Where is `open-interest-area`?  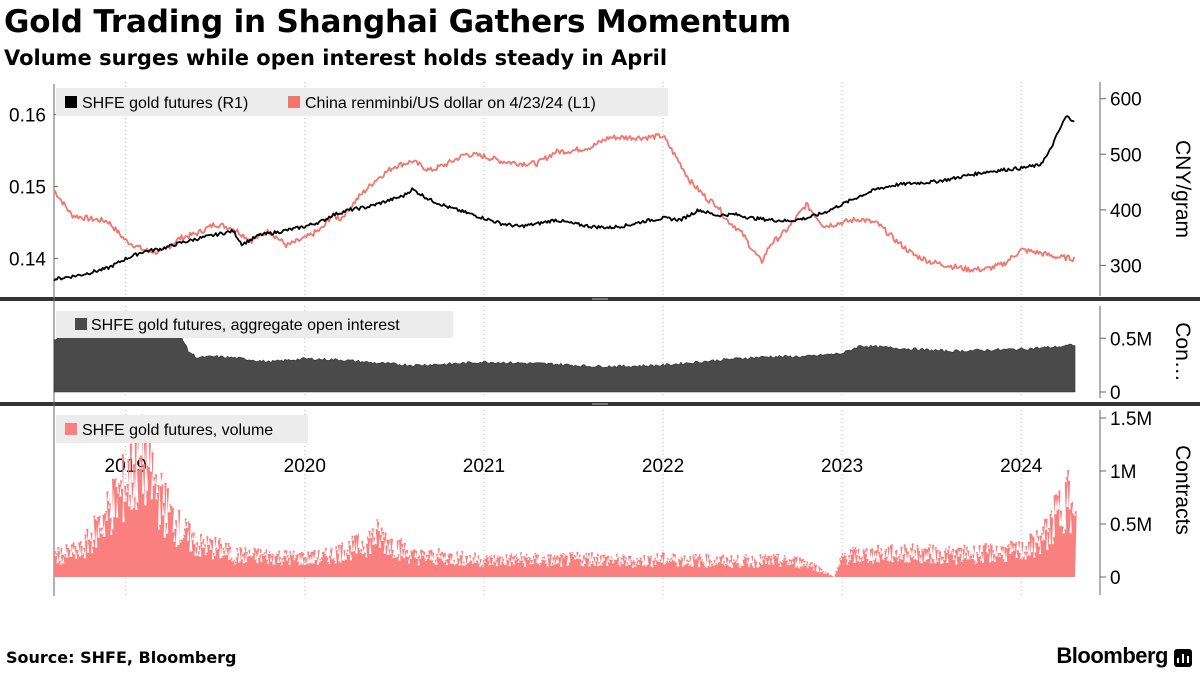
open-interest-area is located at coordinates (564, 354).